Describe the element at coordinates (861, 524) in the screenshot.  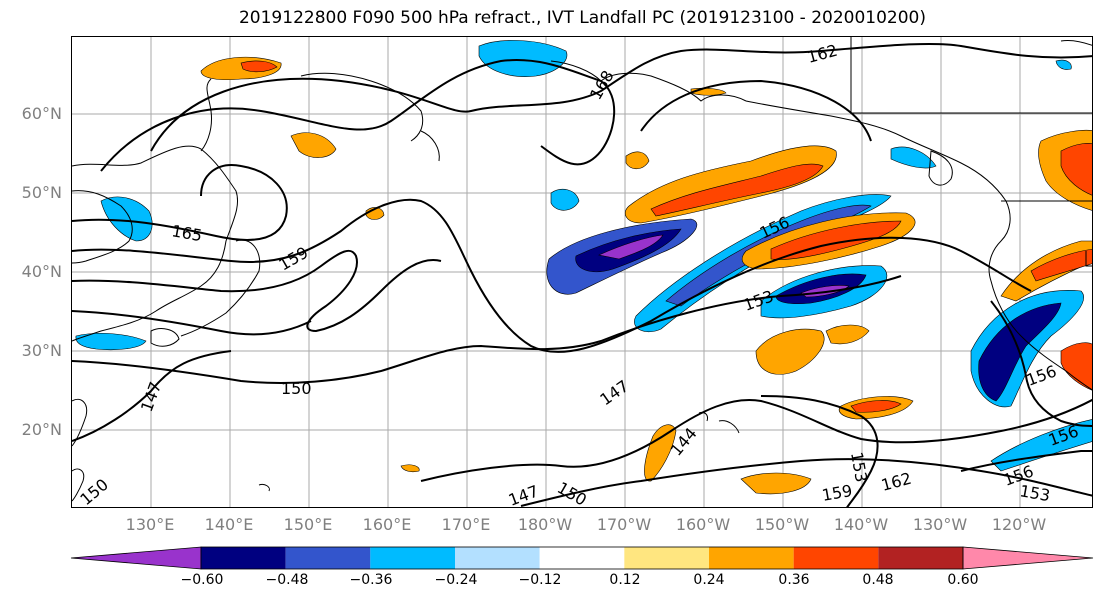
I see `lon-label: 140°W` at that location.